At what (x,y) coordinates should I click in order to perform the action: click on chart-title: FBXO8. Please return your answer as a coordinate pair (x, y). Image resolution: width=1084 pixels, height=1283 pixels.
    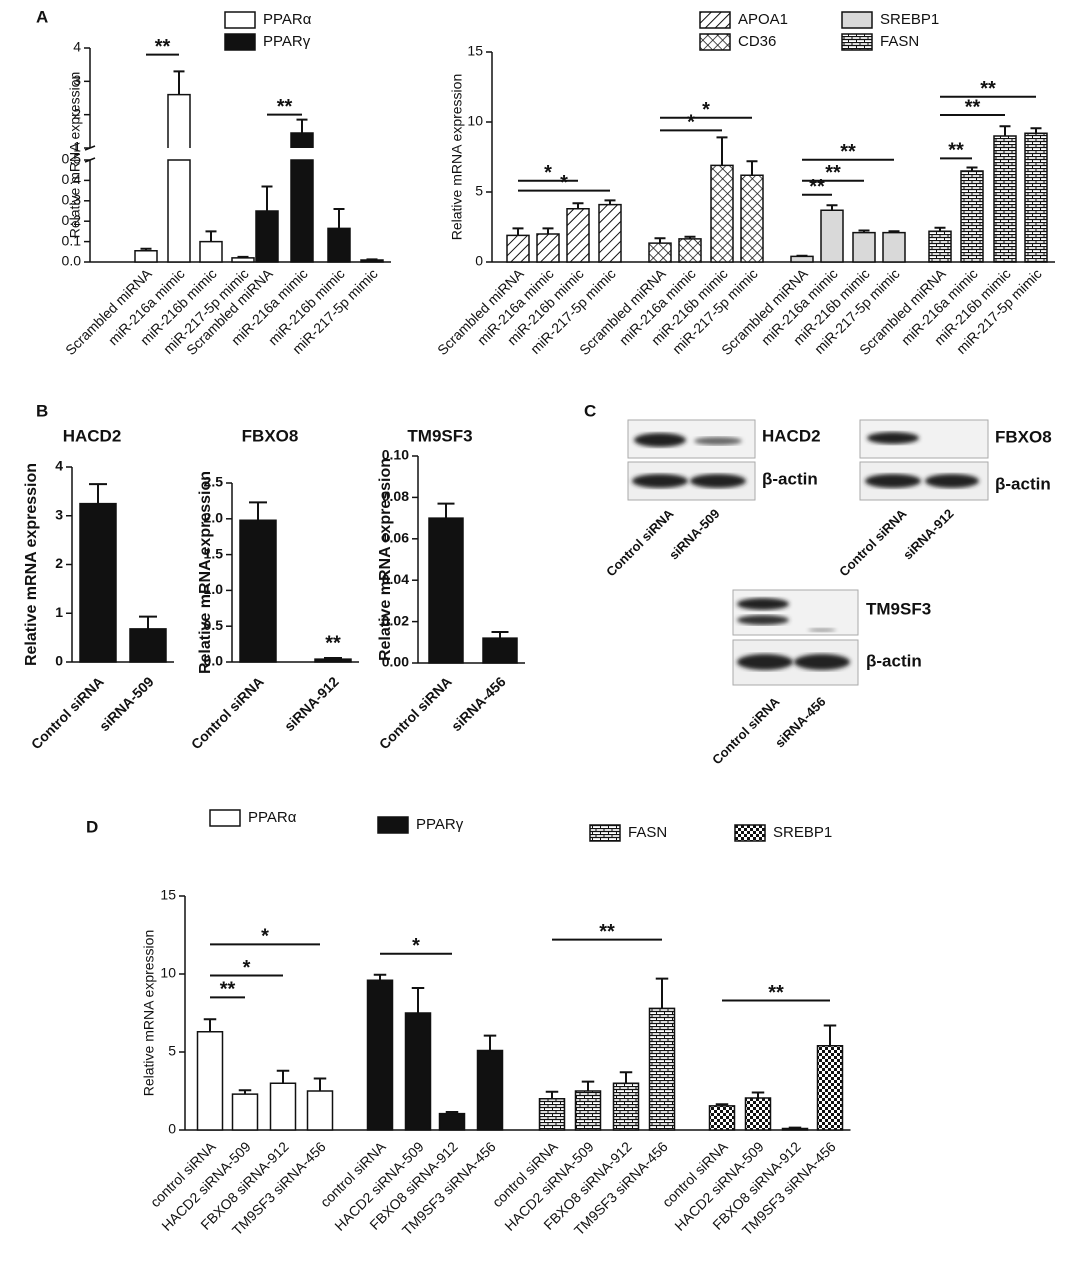
    Looking at the image, I should click on (270, 435).